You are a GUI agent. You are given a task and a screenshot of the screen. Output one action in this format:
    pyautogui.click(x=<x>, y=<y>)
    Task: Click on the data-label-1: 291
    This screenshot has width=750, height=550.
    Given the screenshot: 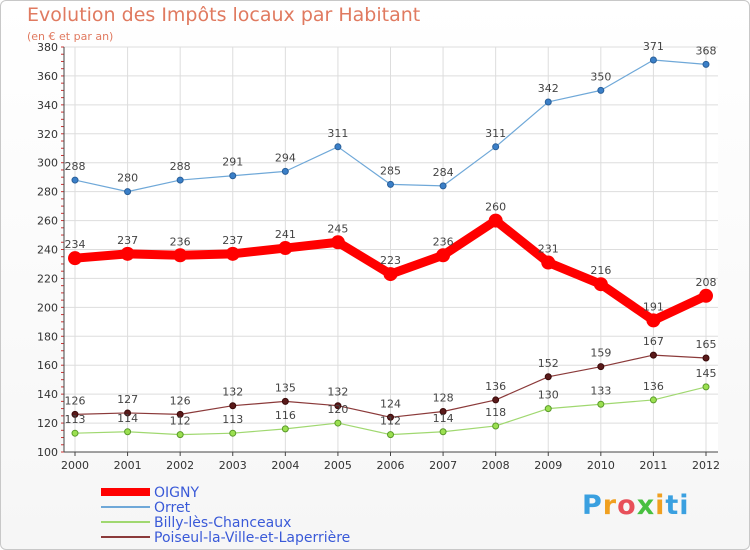 What is the action you would take?
    pyautogui.click(x=232, y=162)
    